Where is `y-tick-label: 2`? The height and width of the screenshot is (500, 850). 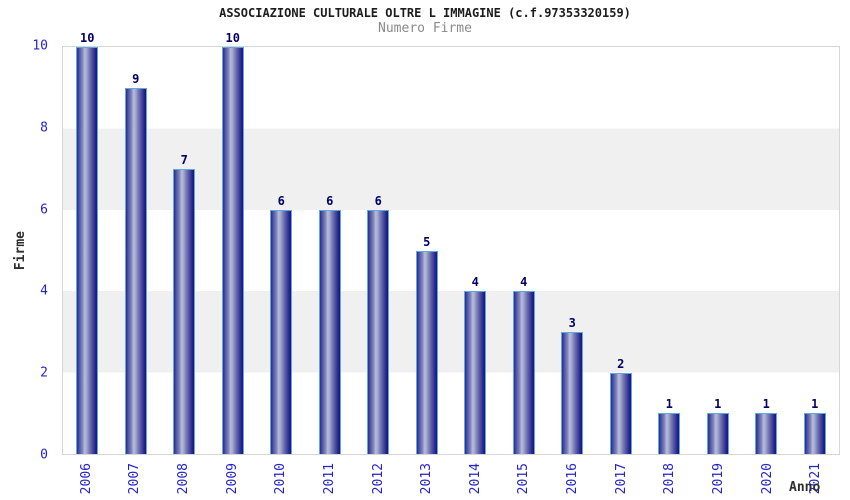 y-tick-label: 2 is located at coordinates (44, 373).